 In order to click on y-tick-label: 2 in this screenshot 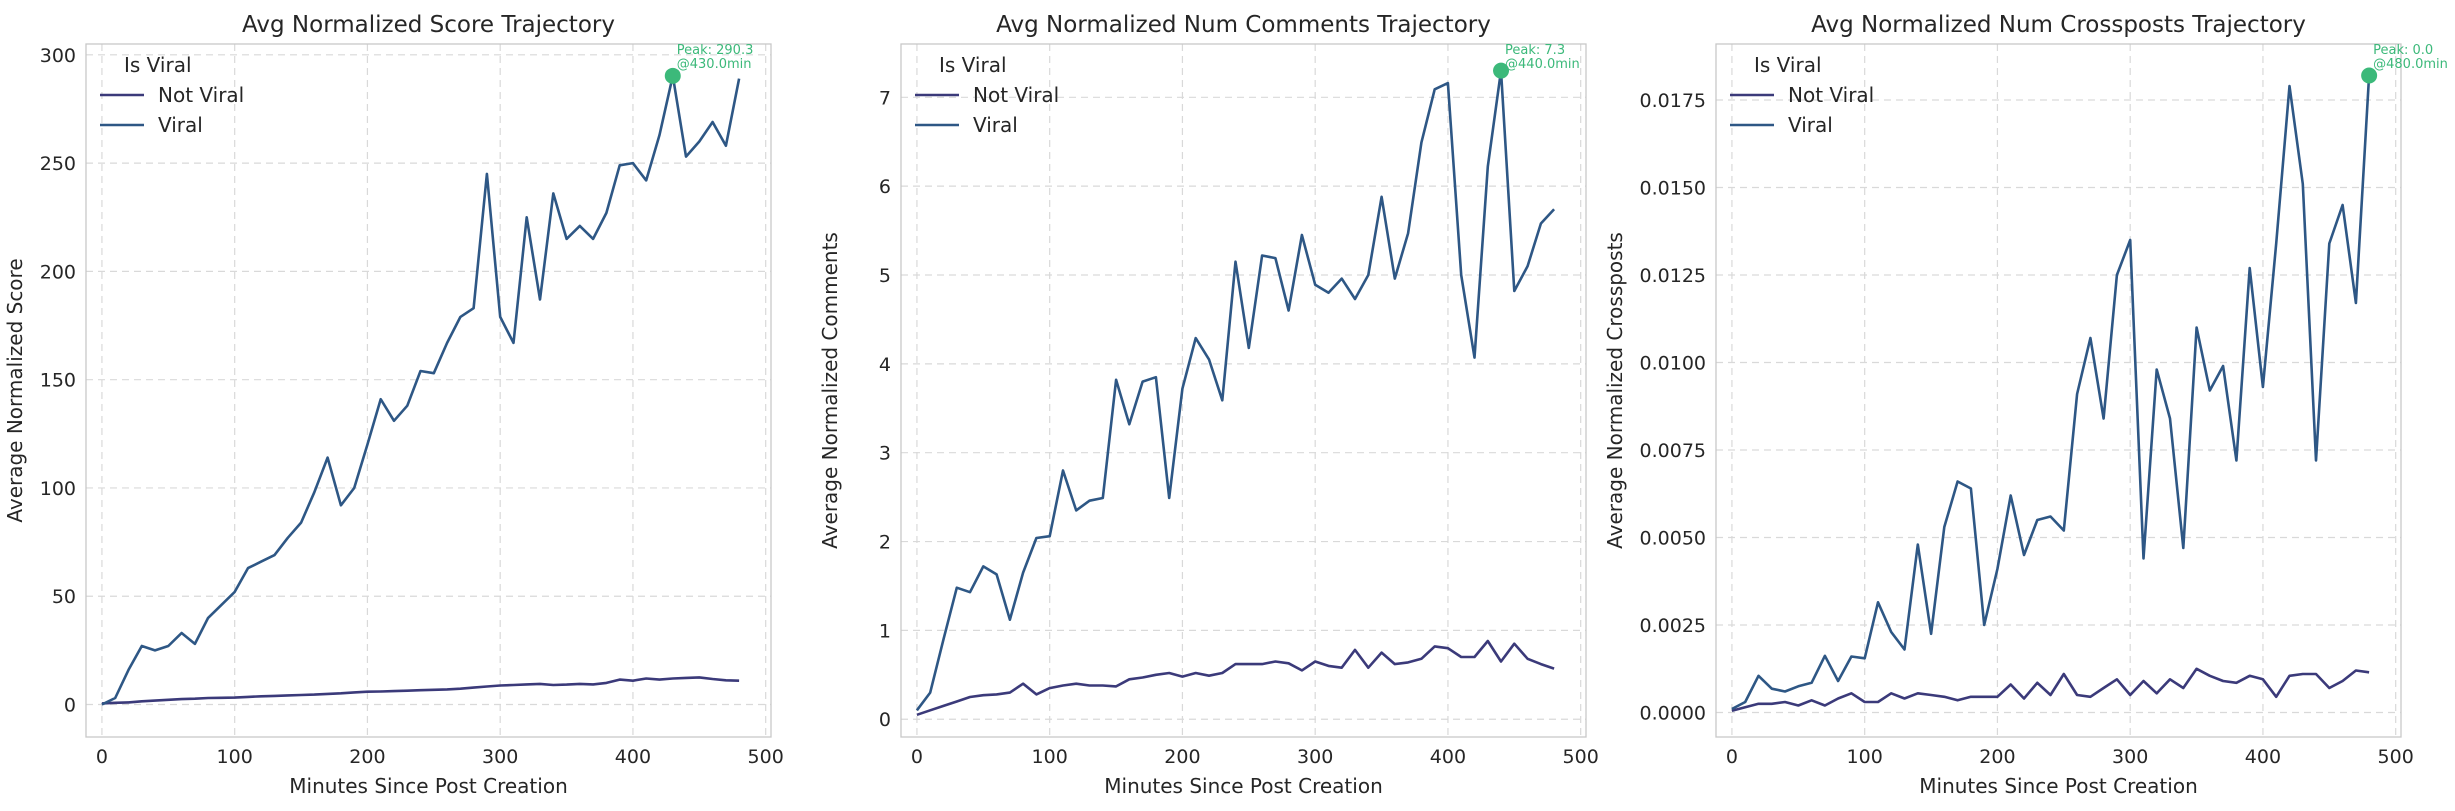, I will do `click(885, 543)`.